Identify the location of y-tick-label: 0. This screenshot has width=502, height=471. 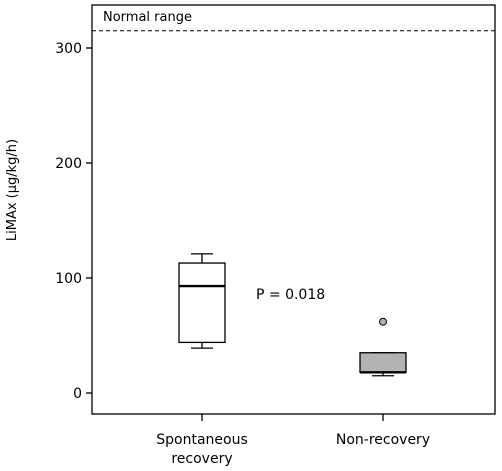
(77, 394).